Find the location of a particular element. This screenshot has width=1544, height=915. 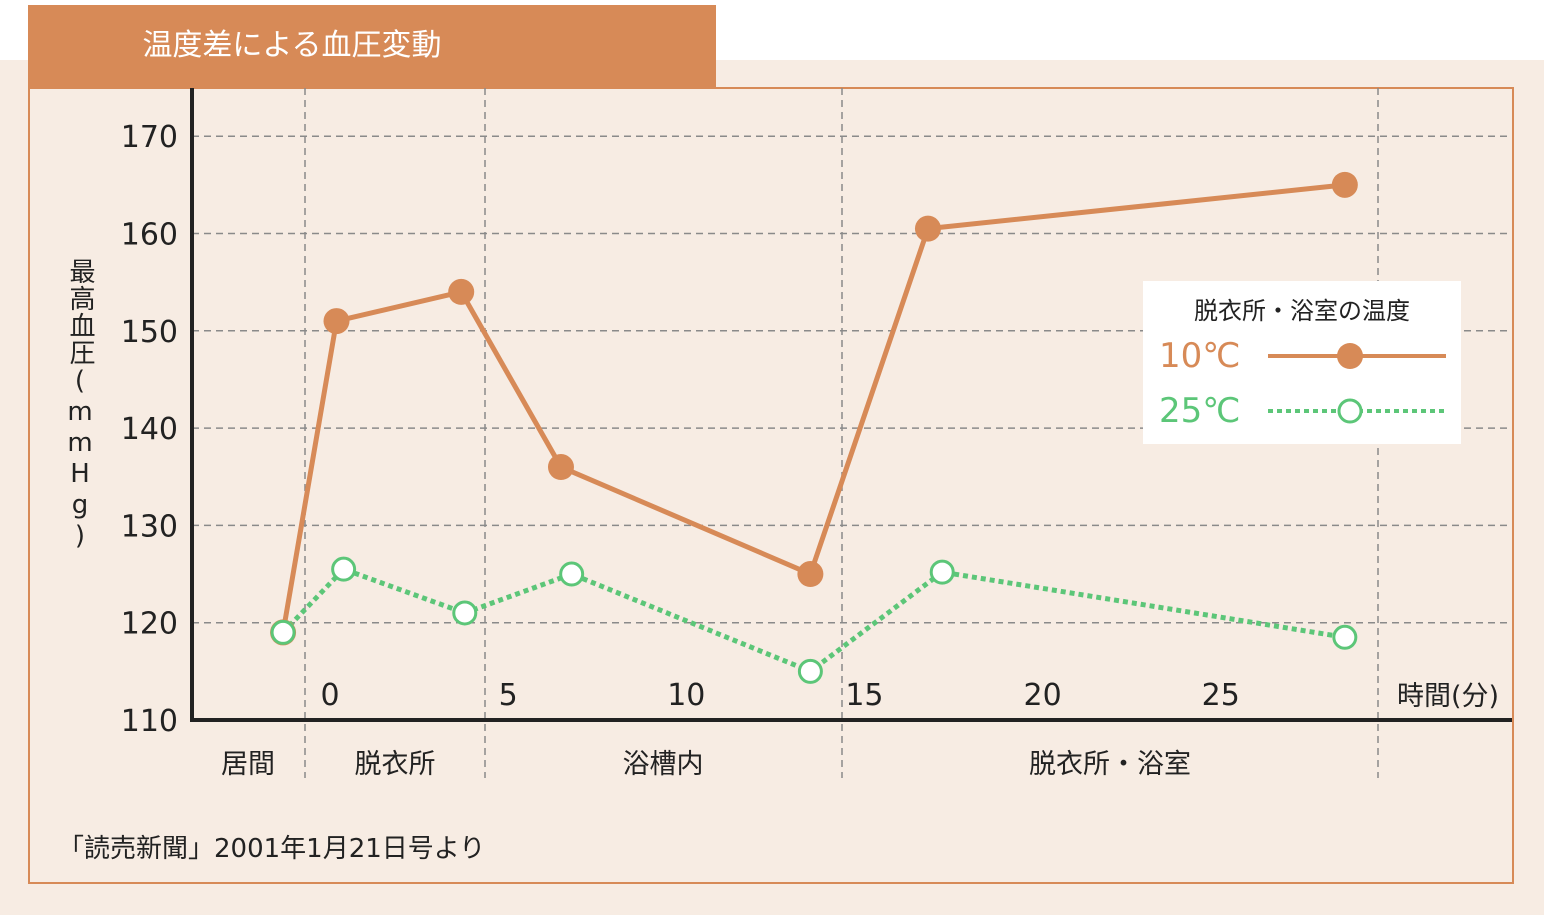

x-tick-label: 10 is located at coordinates (686, 695).